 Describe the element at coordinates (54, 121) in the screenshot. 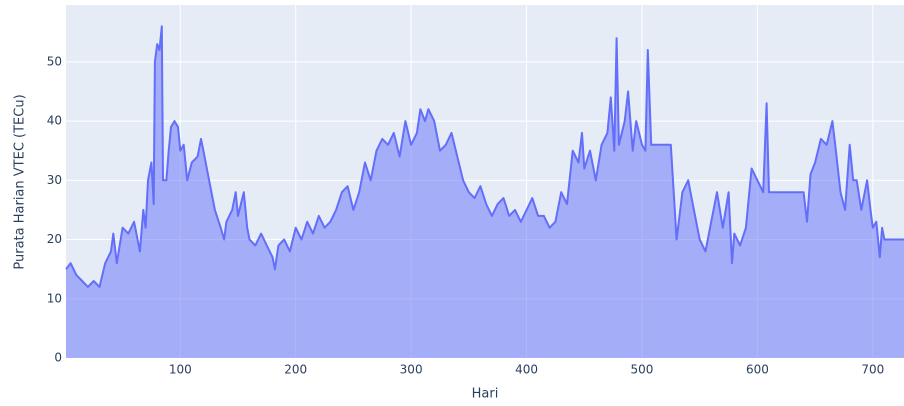

I see `y-tick-label: 40` at that location.